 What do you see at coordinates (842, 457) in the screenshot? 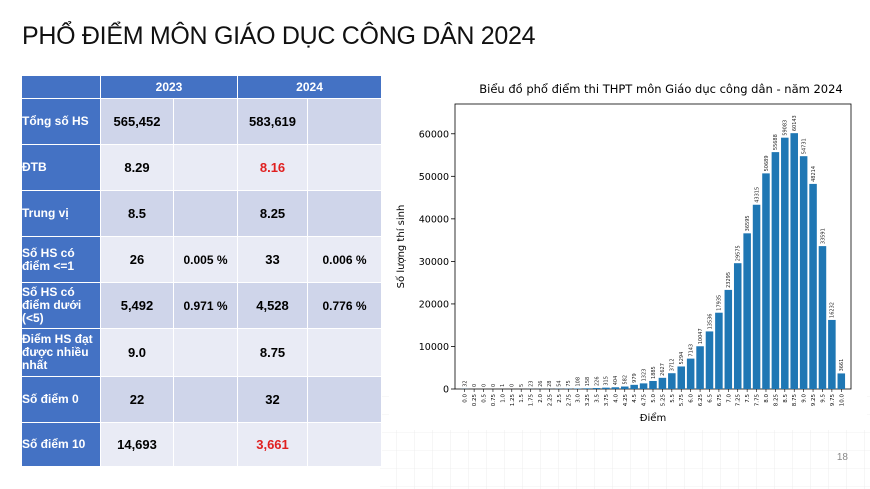
I see `page-number: 18` at bounding box center [842, 457].